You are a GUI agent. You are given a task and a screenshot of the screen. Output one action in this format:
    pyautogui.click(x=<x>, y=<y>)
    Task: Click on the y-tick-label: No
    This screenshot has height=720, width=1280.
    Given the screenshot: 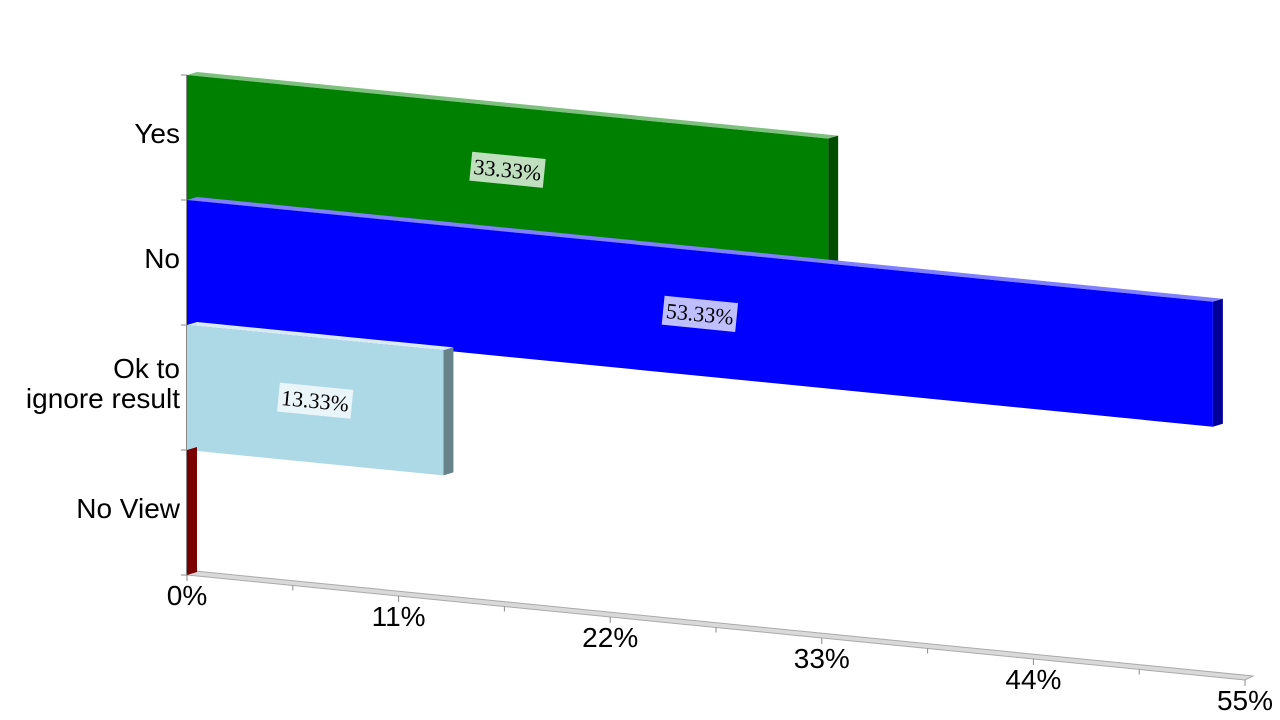 What is the action you would take?
    pyautogui.click(x=162, y=258)
    